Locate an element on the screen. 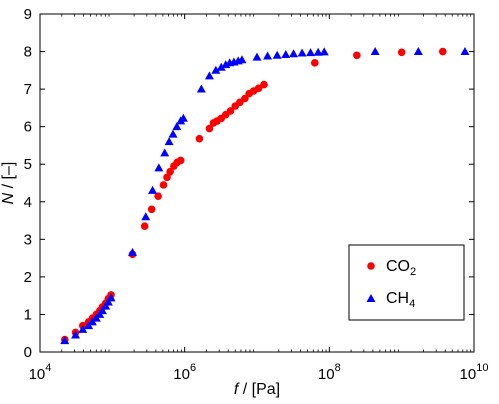 This screenshot has height=404, width=499. y-axis-label: N / [–] is located at coordinates (8, 183).